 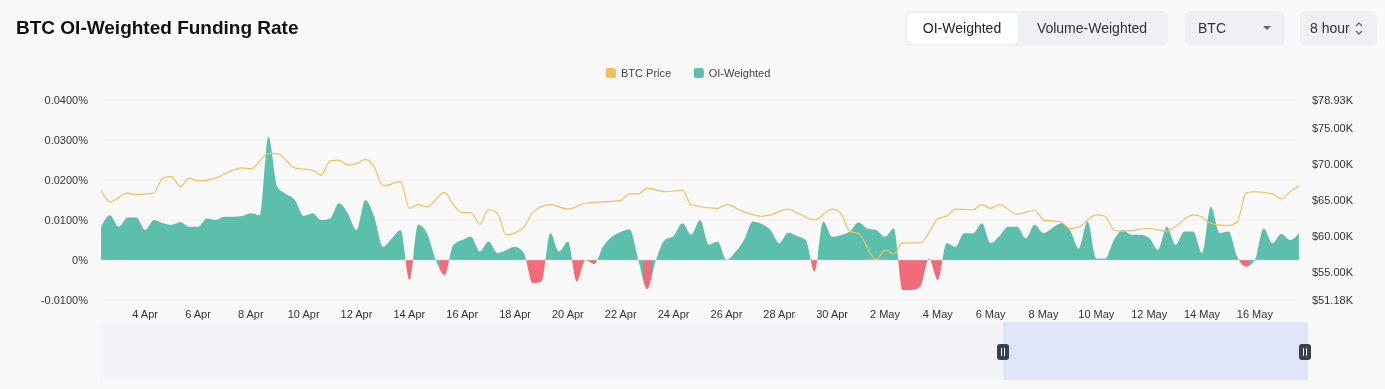 What do you see at coordinates (409, 314) in the screenshot?
I see `x-tick-label: 14 Apr` at bounding box center [409, 314].